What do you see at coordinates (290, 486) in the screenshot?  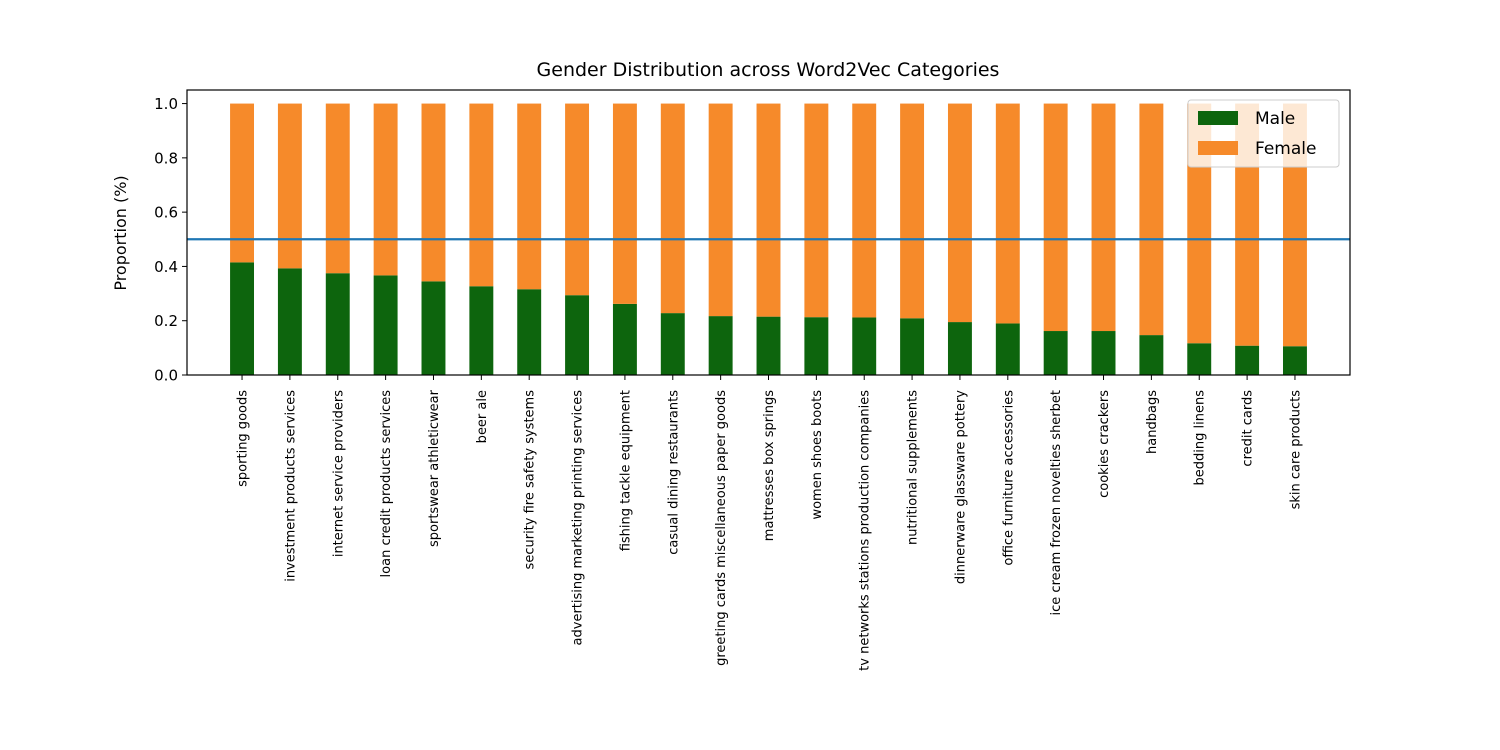 I see `x-tick-label: investment products services` at bounding box center [290, 486].